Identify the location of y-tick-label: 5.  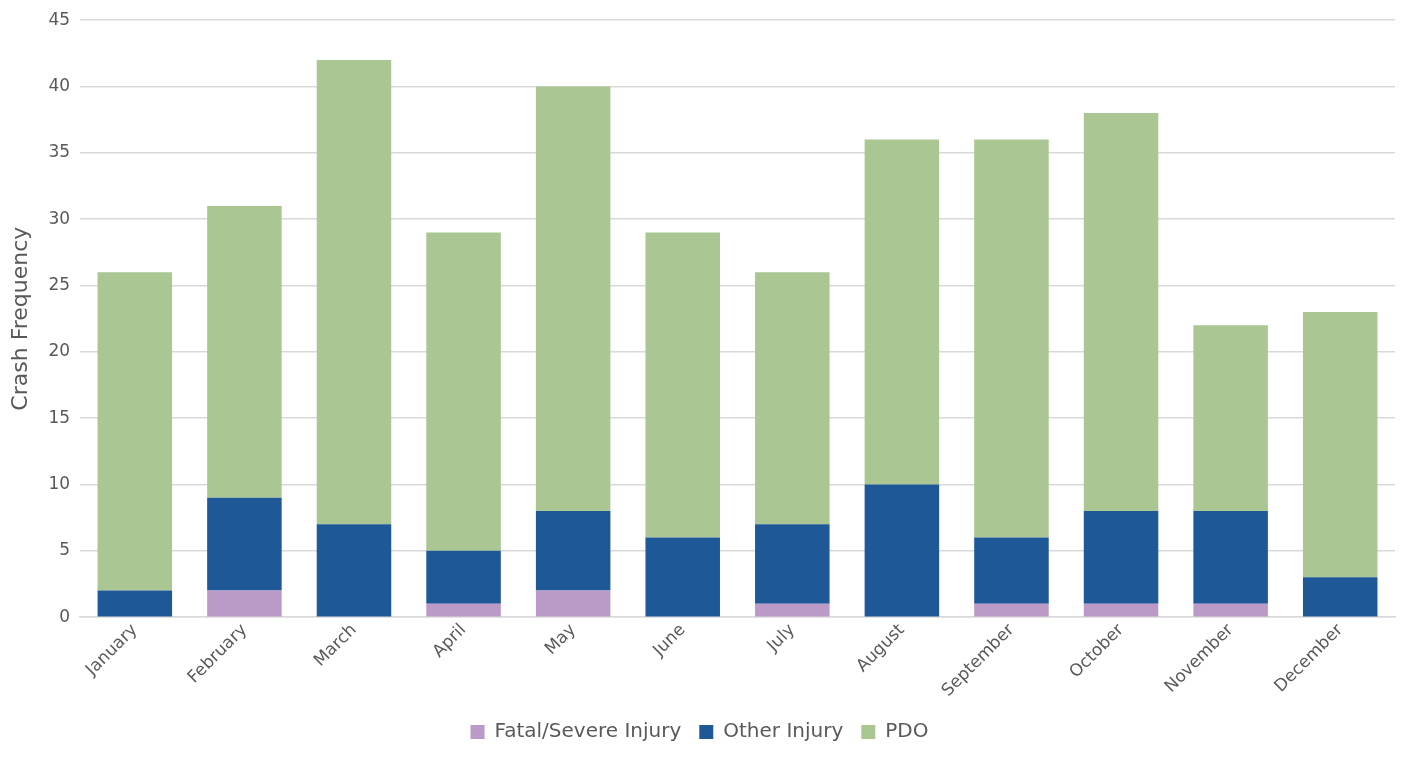
(65, 549).